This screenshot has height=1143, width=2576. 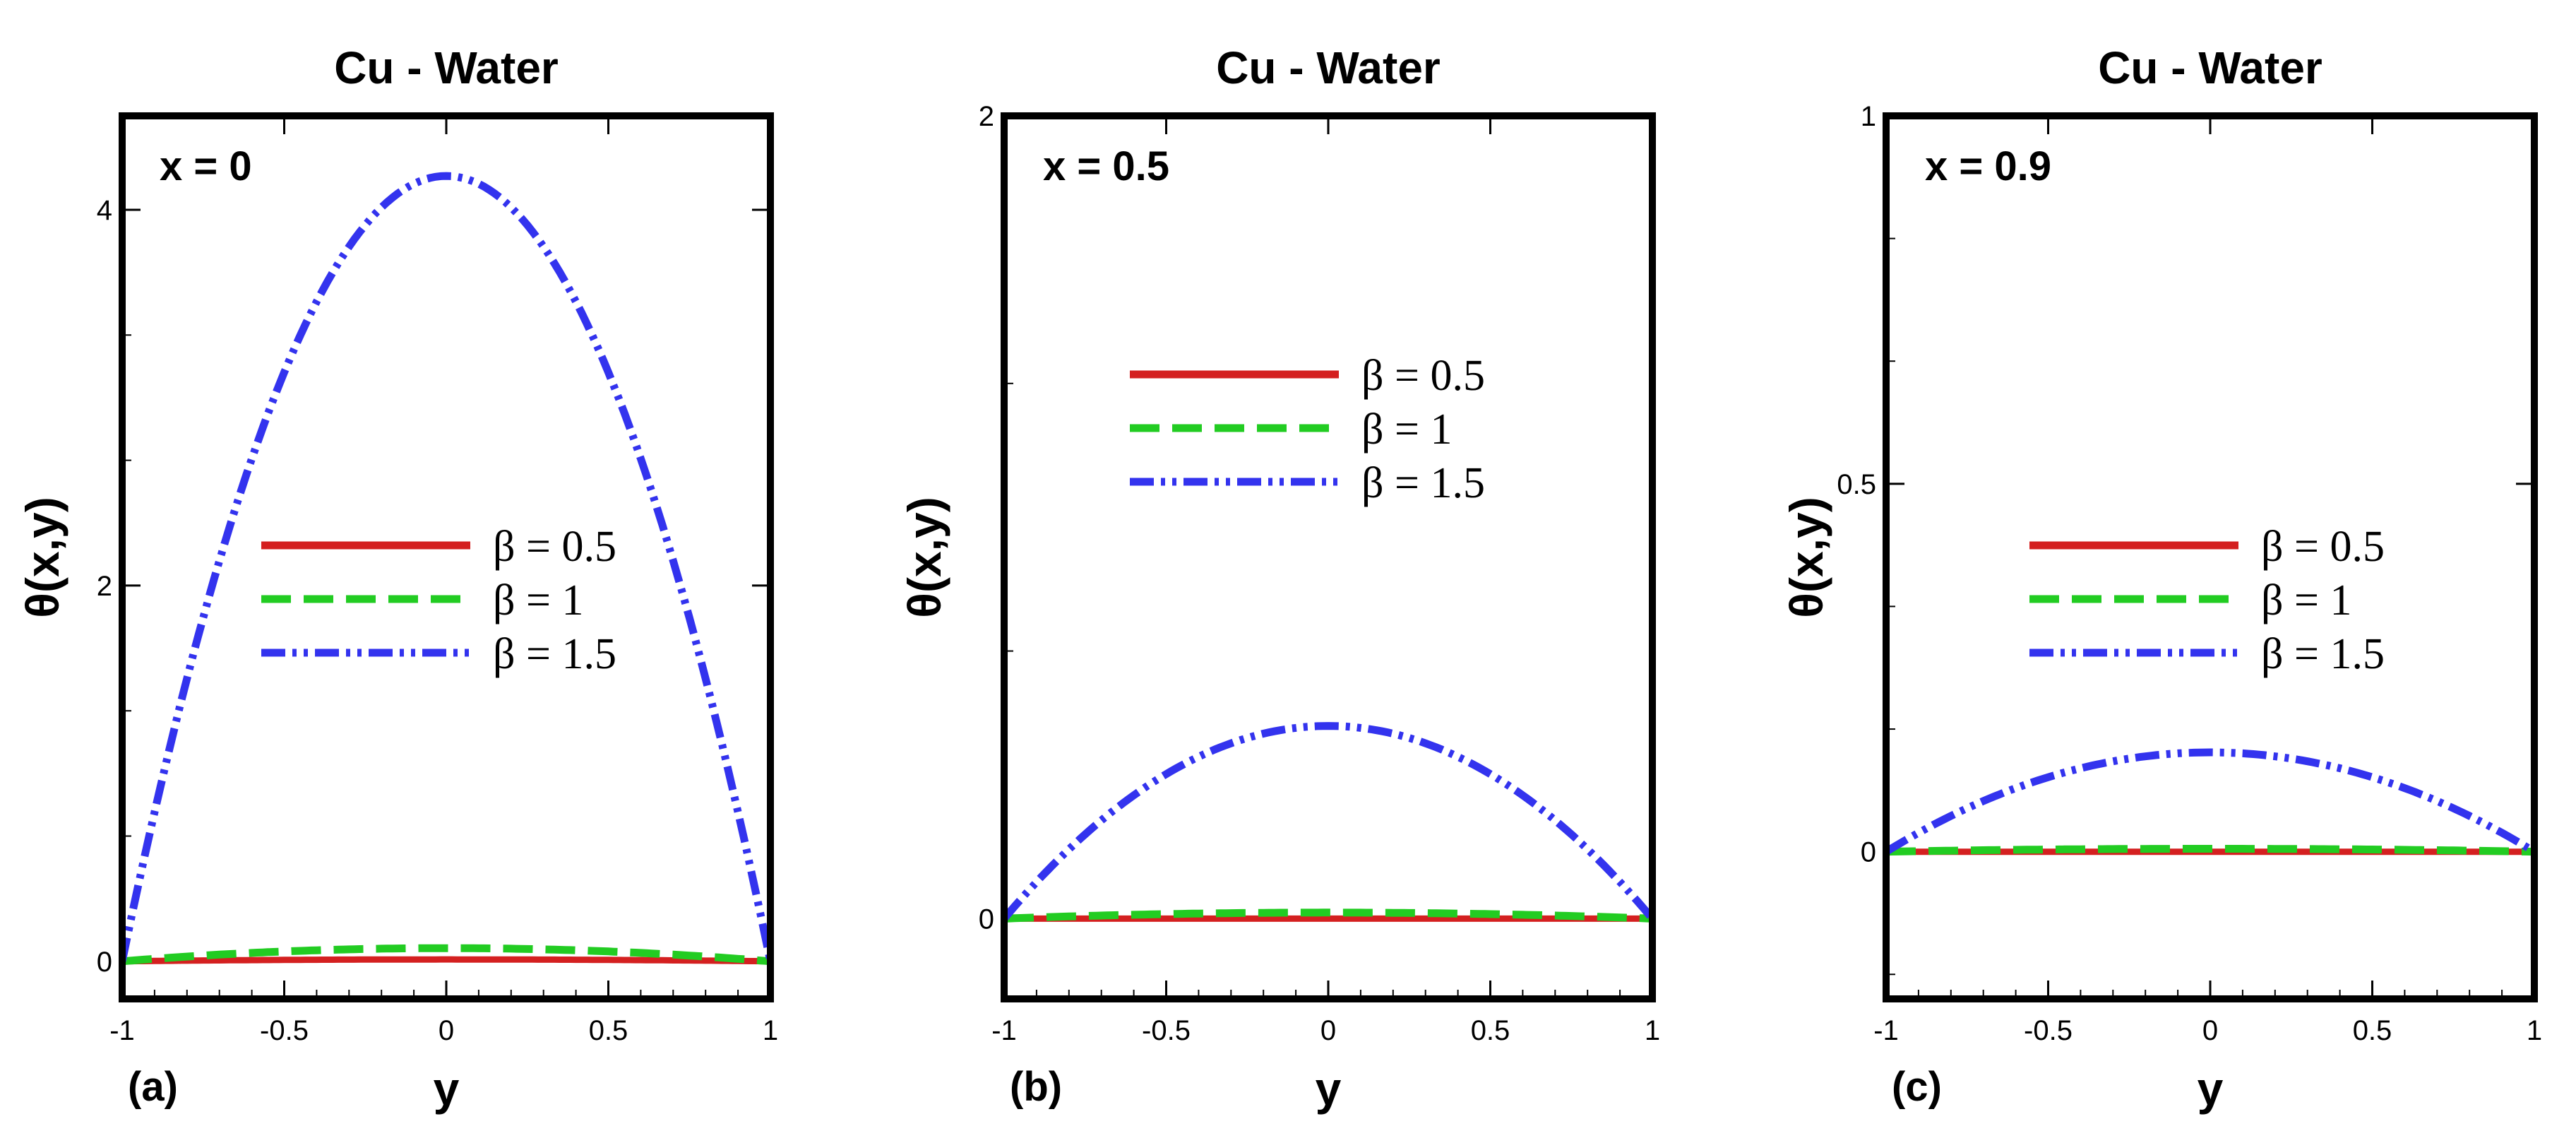 What do you see at coordinates (1988, 166) in the screenshot?
I see `position-annotation: x = 0.9` at bounding box center [1988, 166].